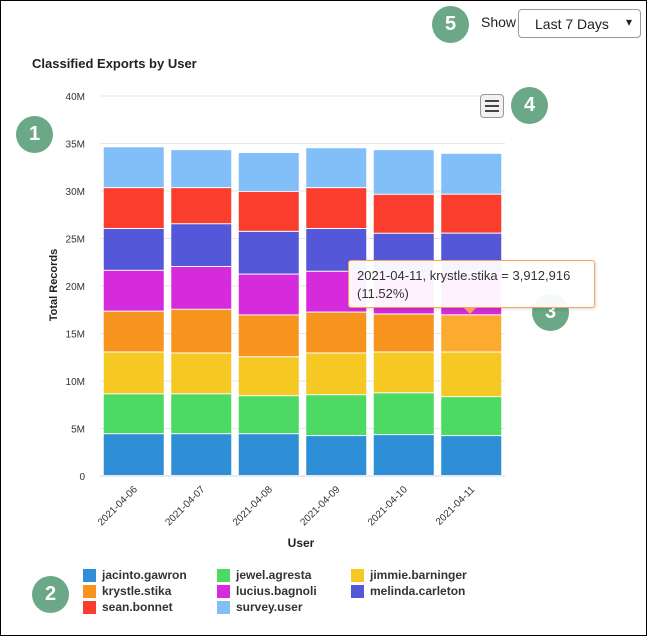 The image size is (647, 636). I want to click on y-tick-label: 0, so click(82, 477).